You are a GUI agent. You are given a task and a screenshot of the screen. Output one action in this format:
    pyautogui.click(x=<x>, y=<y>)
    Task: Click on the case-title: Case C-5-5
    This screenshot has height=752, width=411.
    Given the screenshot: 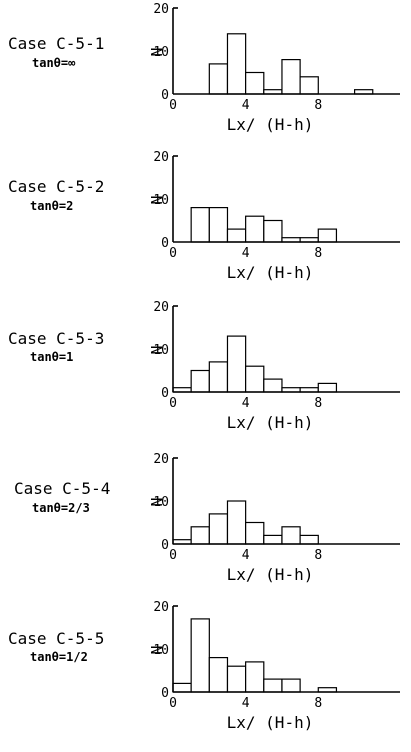 What is the action you would take?
    pyautogui.click(x=56, y=638)
    